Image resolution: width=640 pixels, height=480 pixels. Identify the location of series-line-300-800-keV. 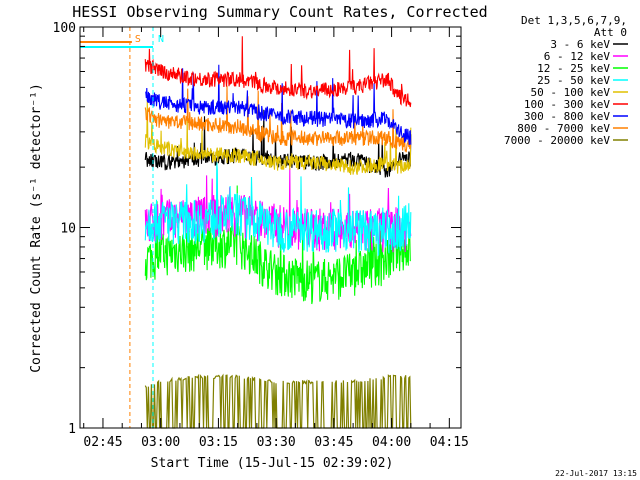
(278, 104).